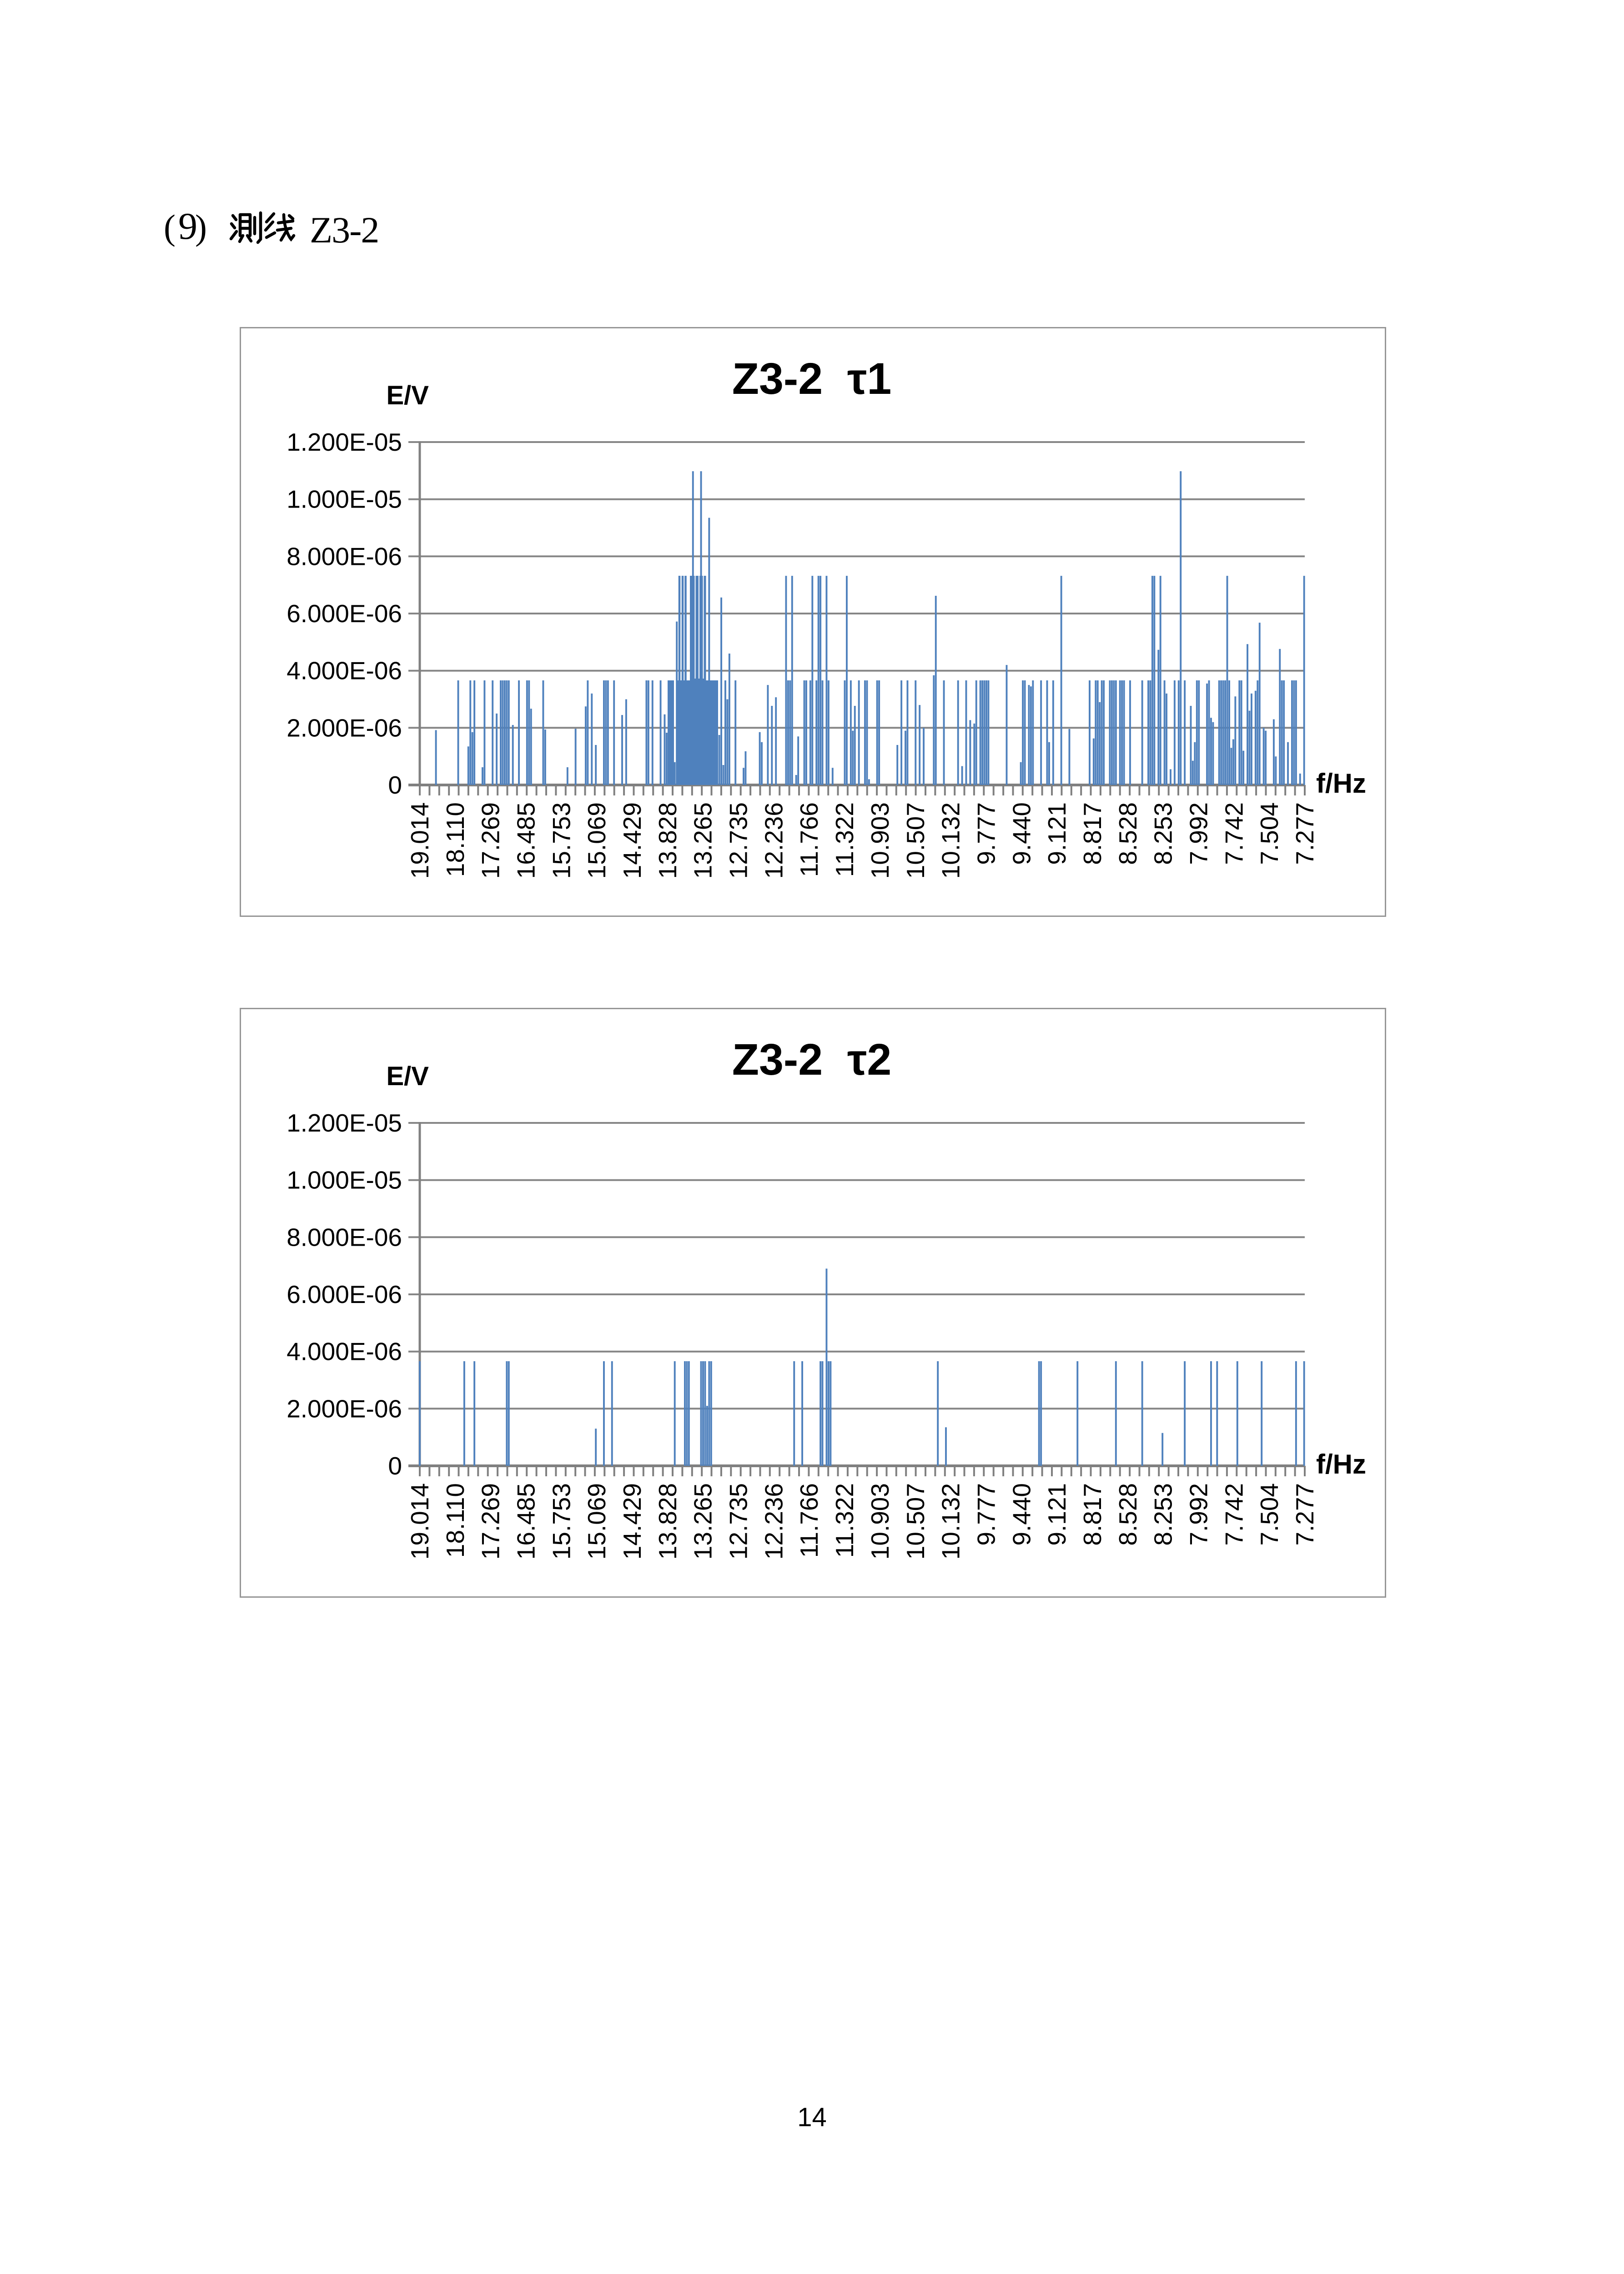 The height and width of the screenshot is (2274, 1624). What do you see at coordinates (344, 230) in the screenshot?
I see `svg-text: Z3-2` at bounding box center [344, 230].